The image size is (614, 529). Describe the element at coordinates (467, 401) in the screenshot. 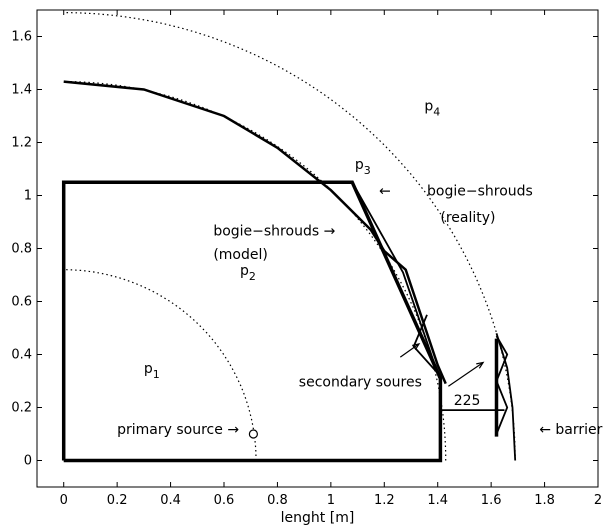

I see `annotation-dim-225: 225` at that location.